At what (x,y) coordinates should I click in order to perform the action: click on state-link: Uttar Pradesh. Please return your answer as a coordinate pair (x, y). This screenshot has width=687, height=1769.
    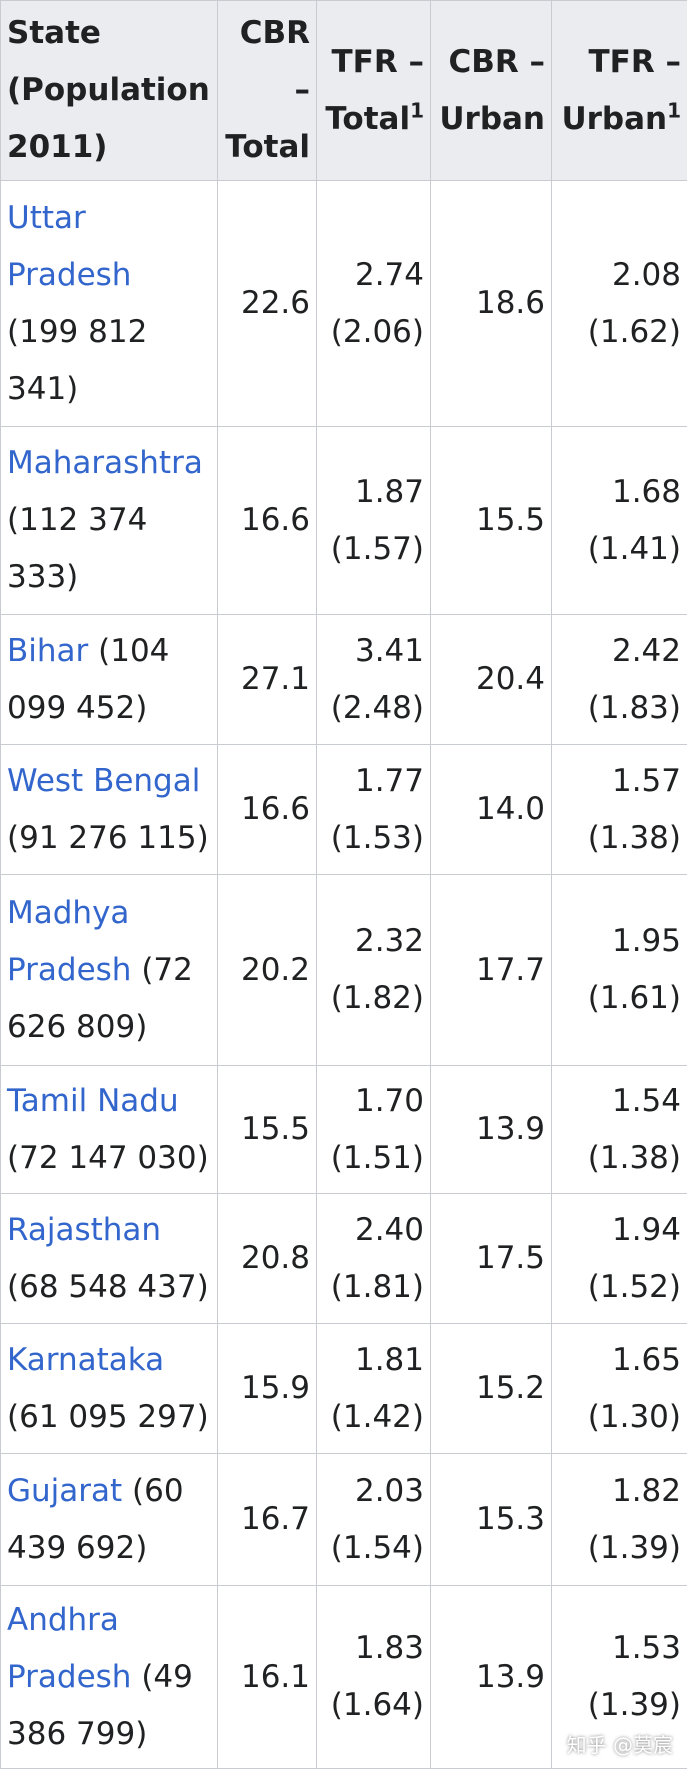
    Looking at the image, I should click on (69, 246).